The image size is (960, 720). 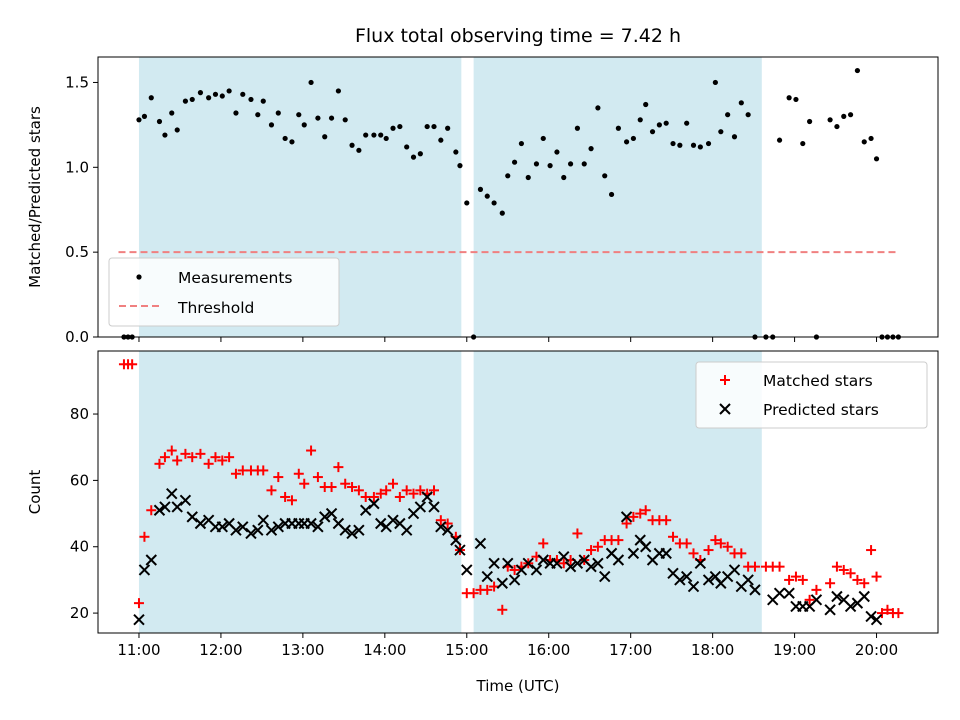 What do you see at coordinates (77, 82) in the screenshot?
I see `y-tick-label: 1.5` at bounding box center [77, 82].